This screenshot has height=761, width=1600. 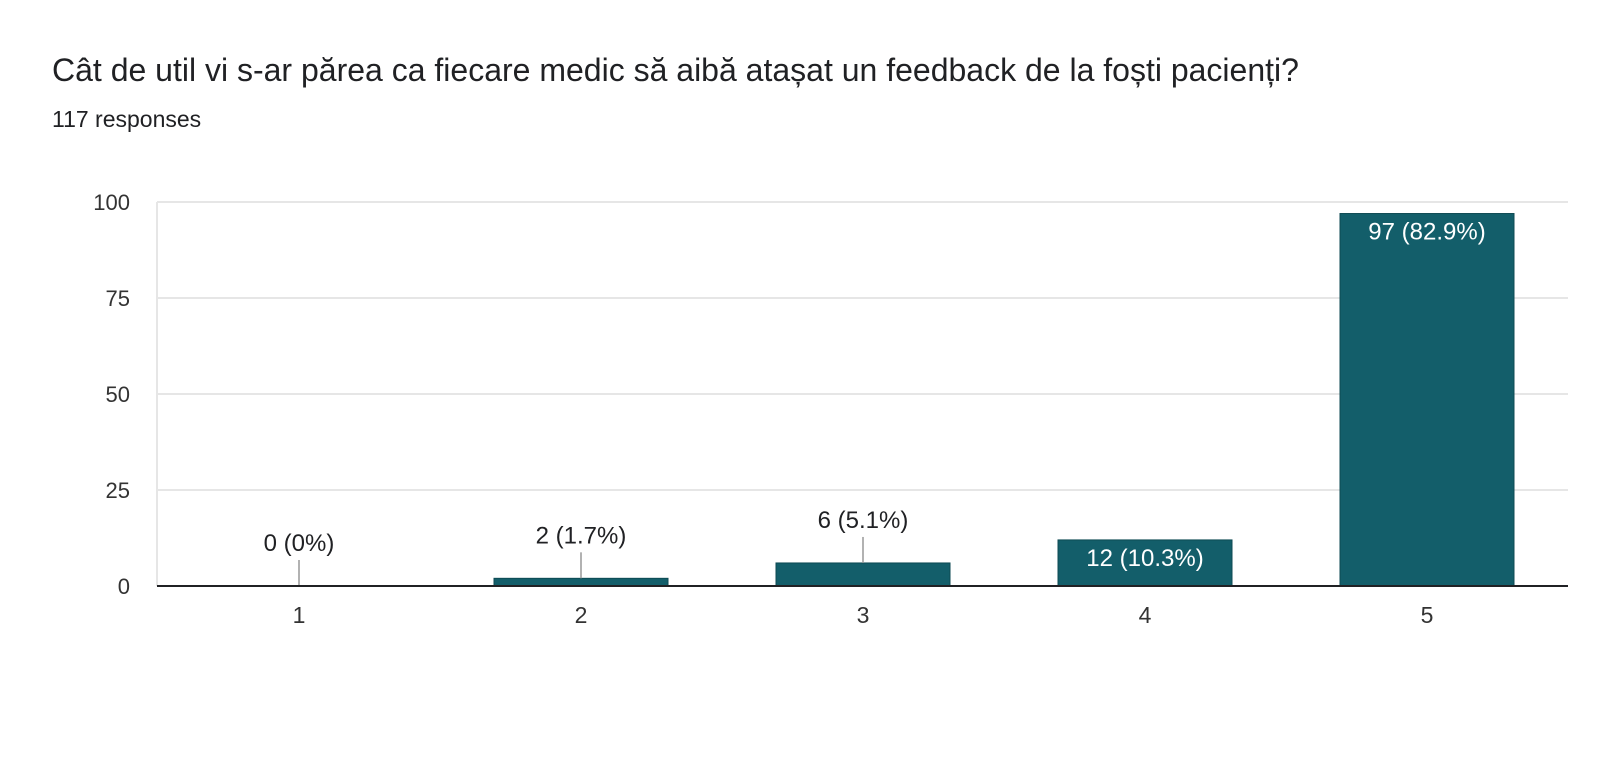 I want to click on y-axis-ticks: 0 25 50 75 100, so click(x=111, y=394).